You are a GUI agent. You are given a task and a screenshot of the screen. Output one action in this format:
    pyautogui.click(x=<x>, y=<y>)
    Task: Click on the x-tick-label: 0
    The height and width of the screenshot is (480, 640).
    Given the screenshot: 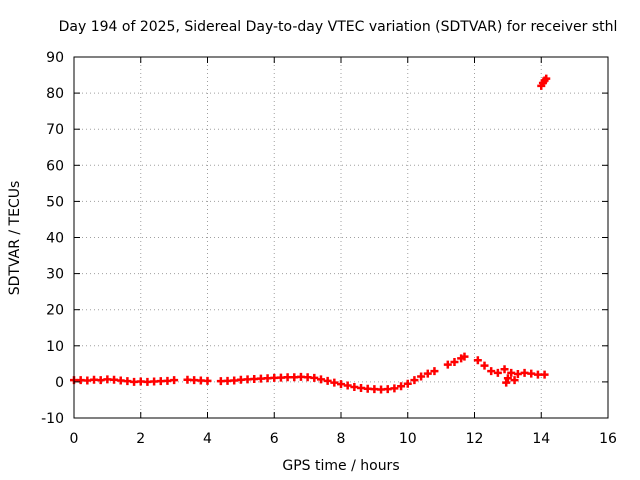 What is the action you would take?
    pyautogui.click(x=74, y=439)
    